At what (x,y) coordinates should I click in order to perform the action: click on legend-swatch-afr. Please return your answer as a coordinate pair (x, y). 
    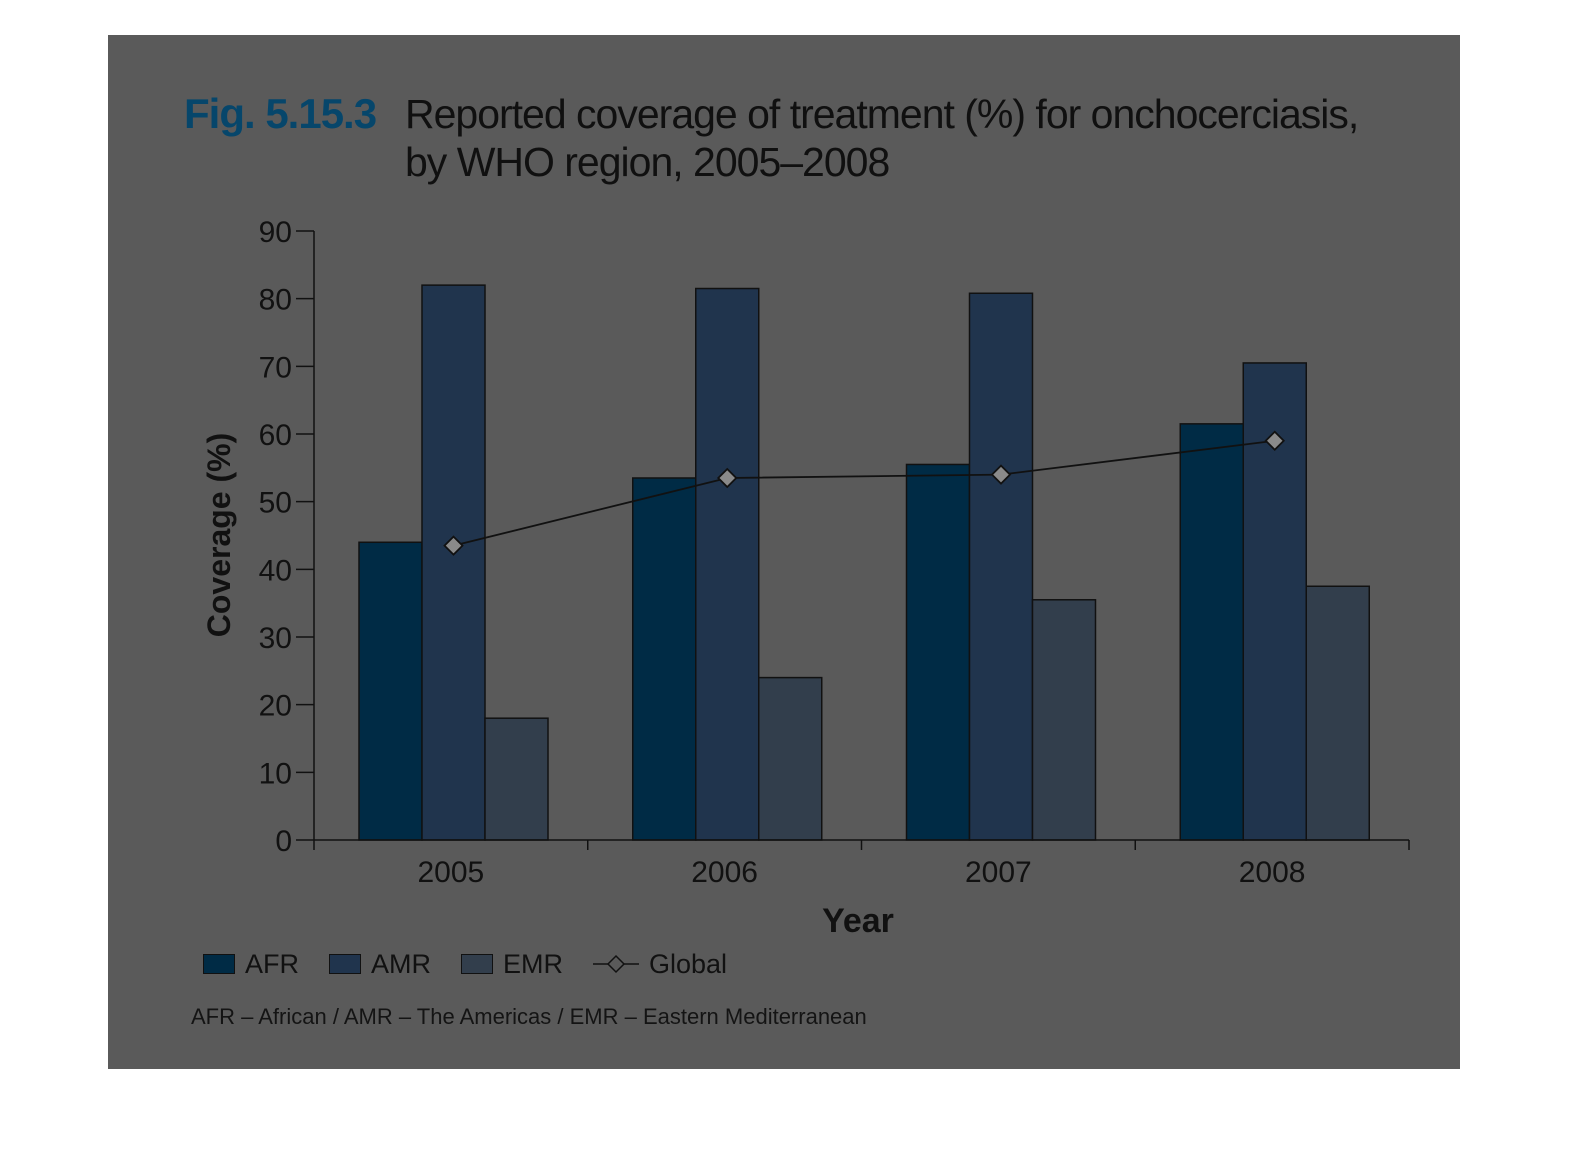
    Looking at the image, I should click on (219, 964).